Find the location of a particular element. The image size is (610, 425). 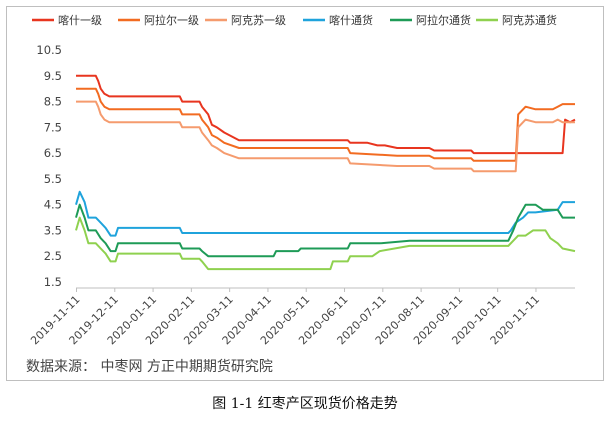

y-tick-label: 2.5 is located at coordinates (53, 256).